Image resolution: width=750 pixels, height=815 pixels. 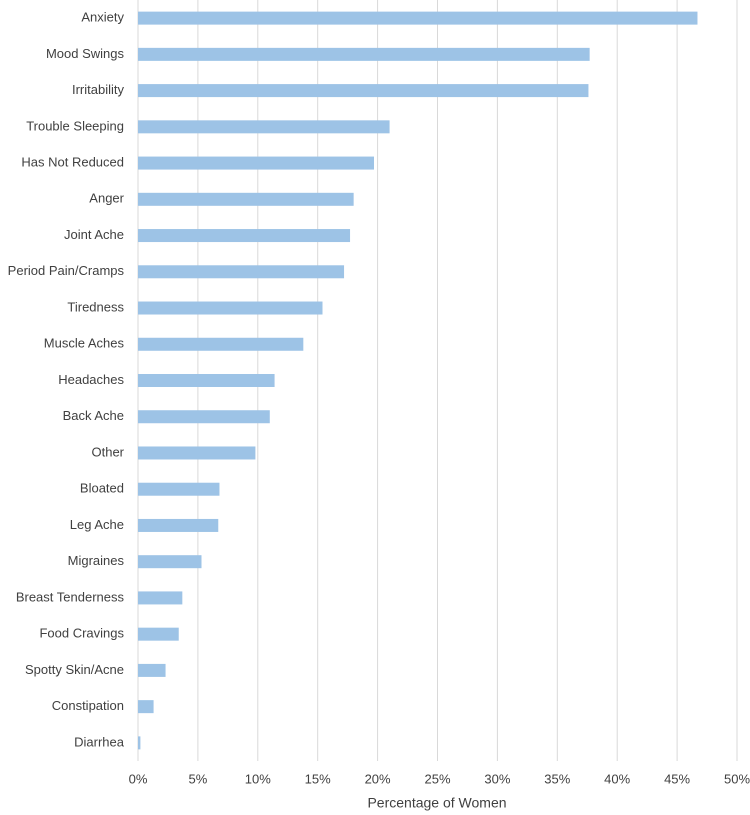 I want to click on y-tick-label: Anxiety, so click(x=102, y=17).